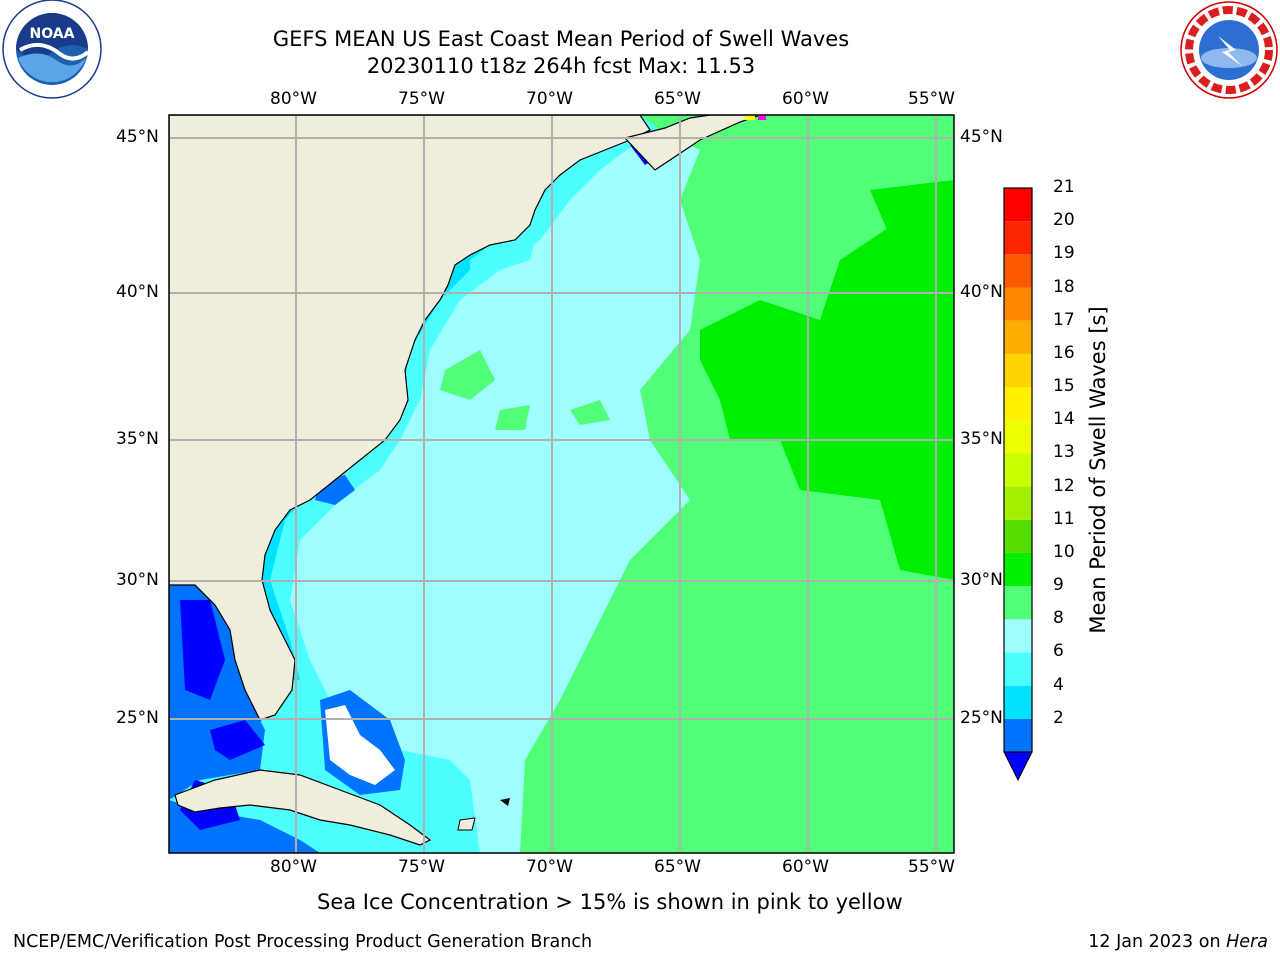 Image resolution: width=1280 pixels, height=960 pixels. Describe the element at coordinates (1064, 518) in the screenshot. I see `colorbar-tick-label: 11` at that location.